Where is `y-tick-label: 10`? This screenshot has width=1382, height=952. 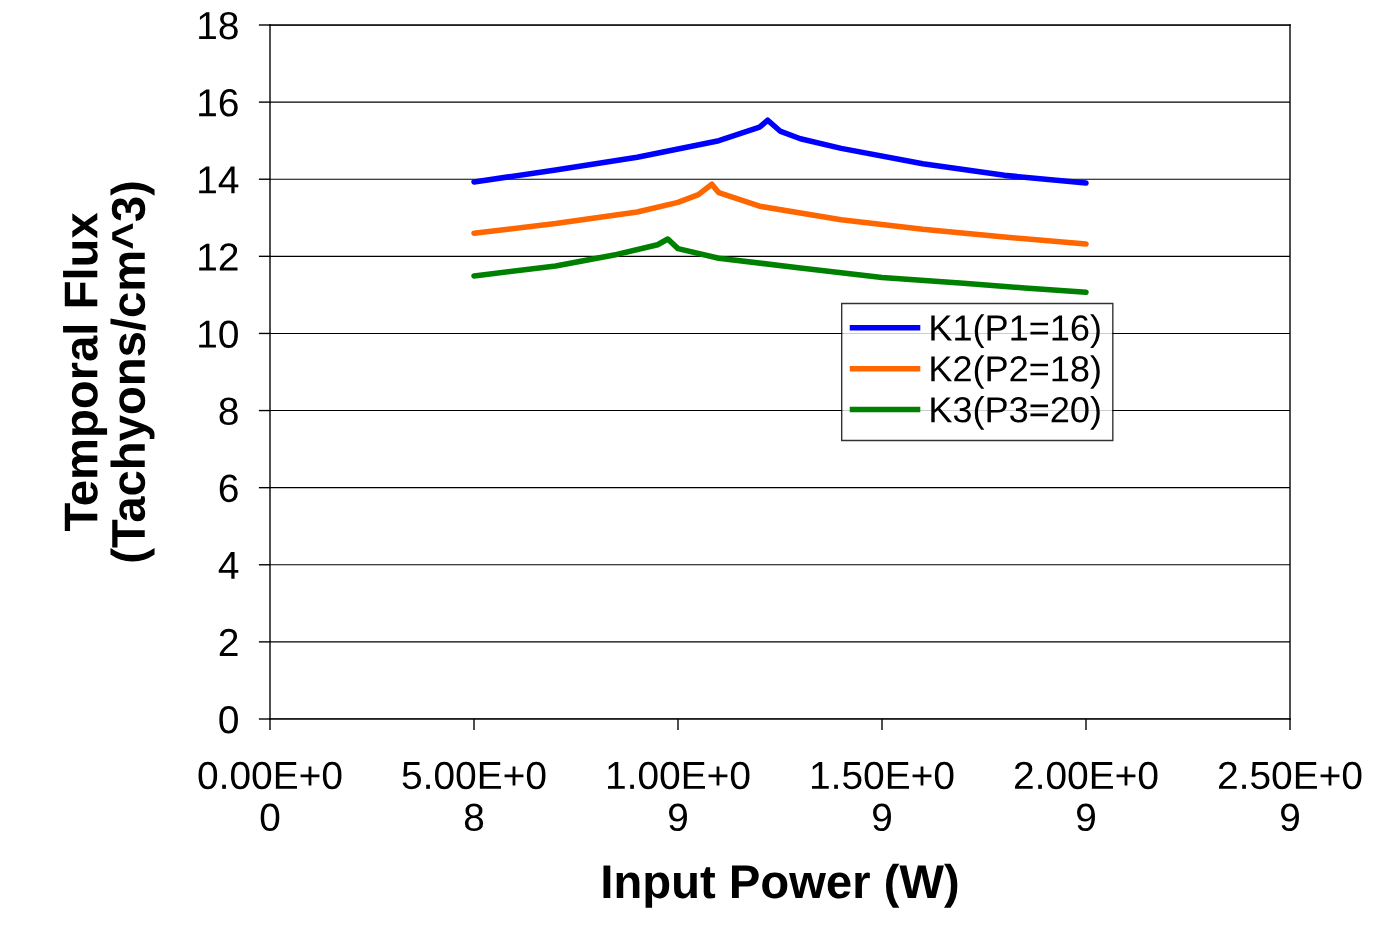
y-tick-label: 10 is located at coordinates (218, 334).